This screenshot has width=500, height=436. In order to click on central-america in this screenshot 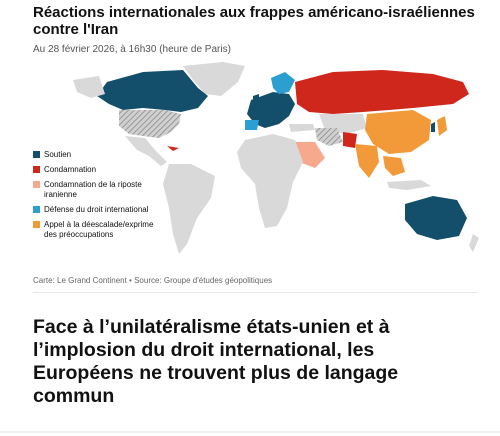, I will do `click(146, 151)`.